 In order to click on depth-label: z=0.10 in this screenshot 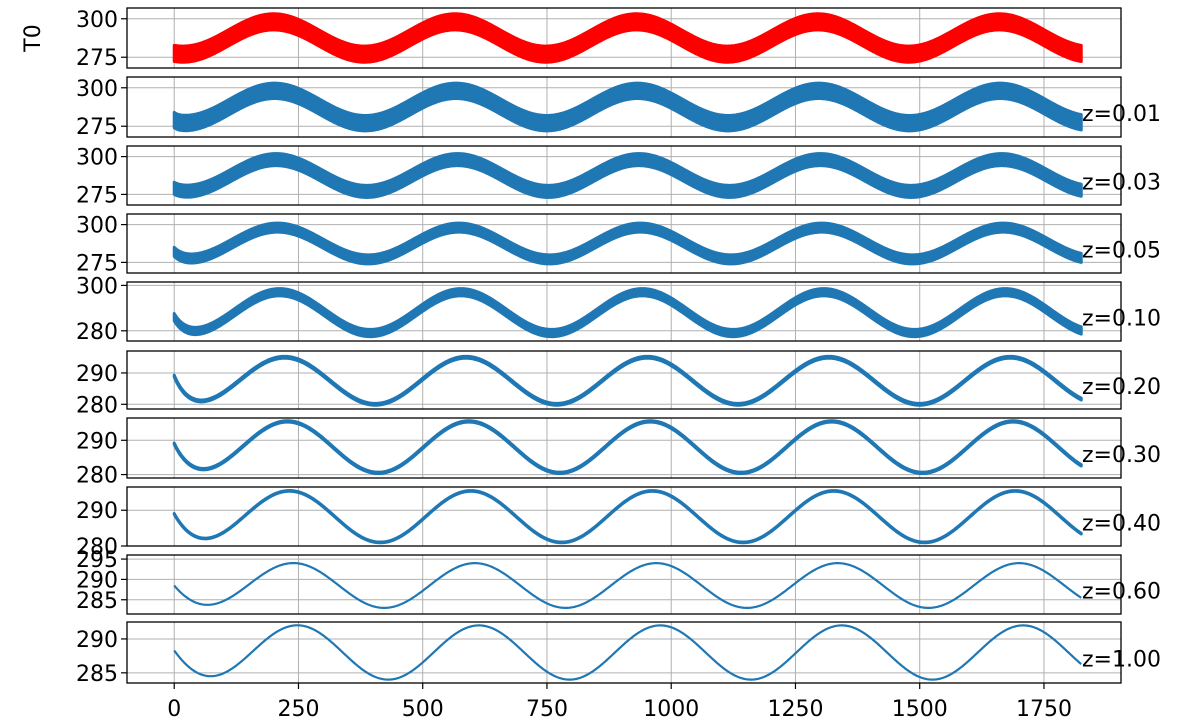, I will do `click(1121, 319)`.